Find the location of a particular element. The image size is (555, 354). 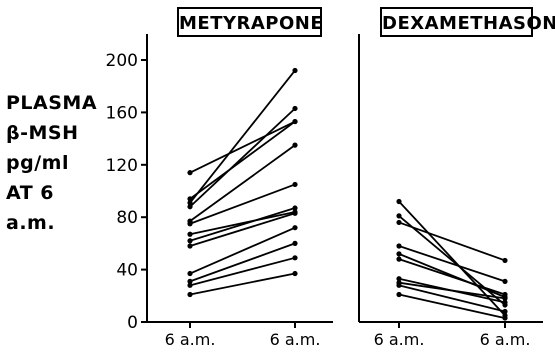

y-axis-label: PLASMA β-MSH pg/ml AT 6 a.m. is located at coordinates (52, 163).